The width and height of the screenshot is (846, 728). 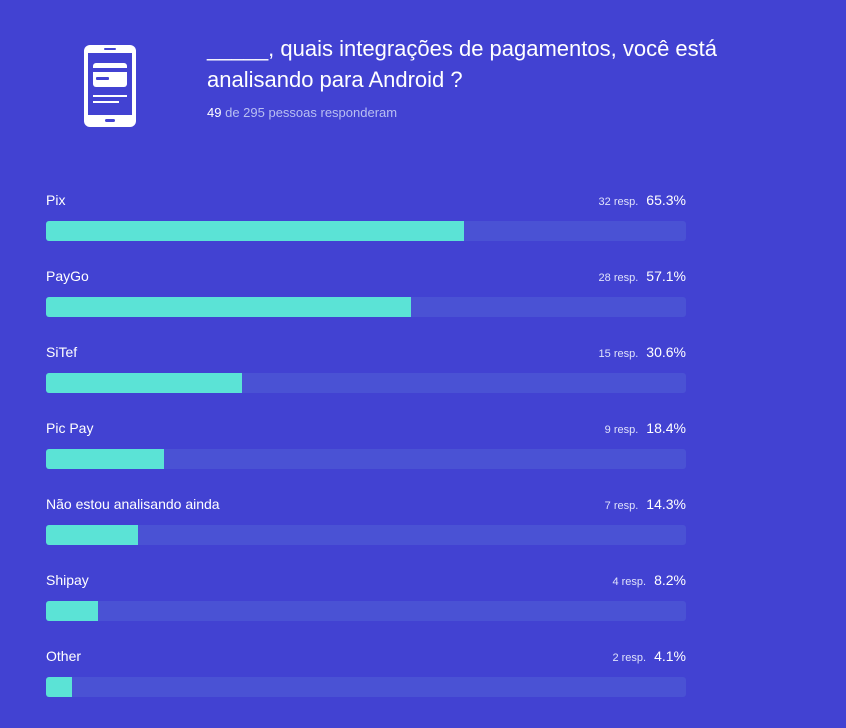 I want to click on responders-count: 49 de 295 pessoas responderam, so click(x=302, y=112).